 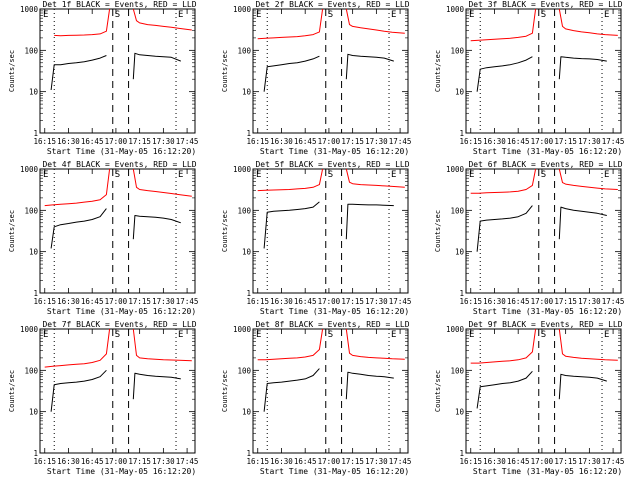 What do you see at coordinates (332, 164) in the screenshot?
I see `panel-title: Det 5f BLACK = Events, RED = LLD` at bounding box center [332, 164].